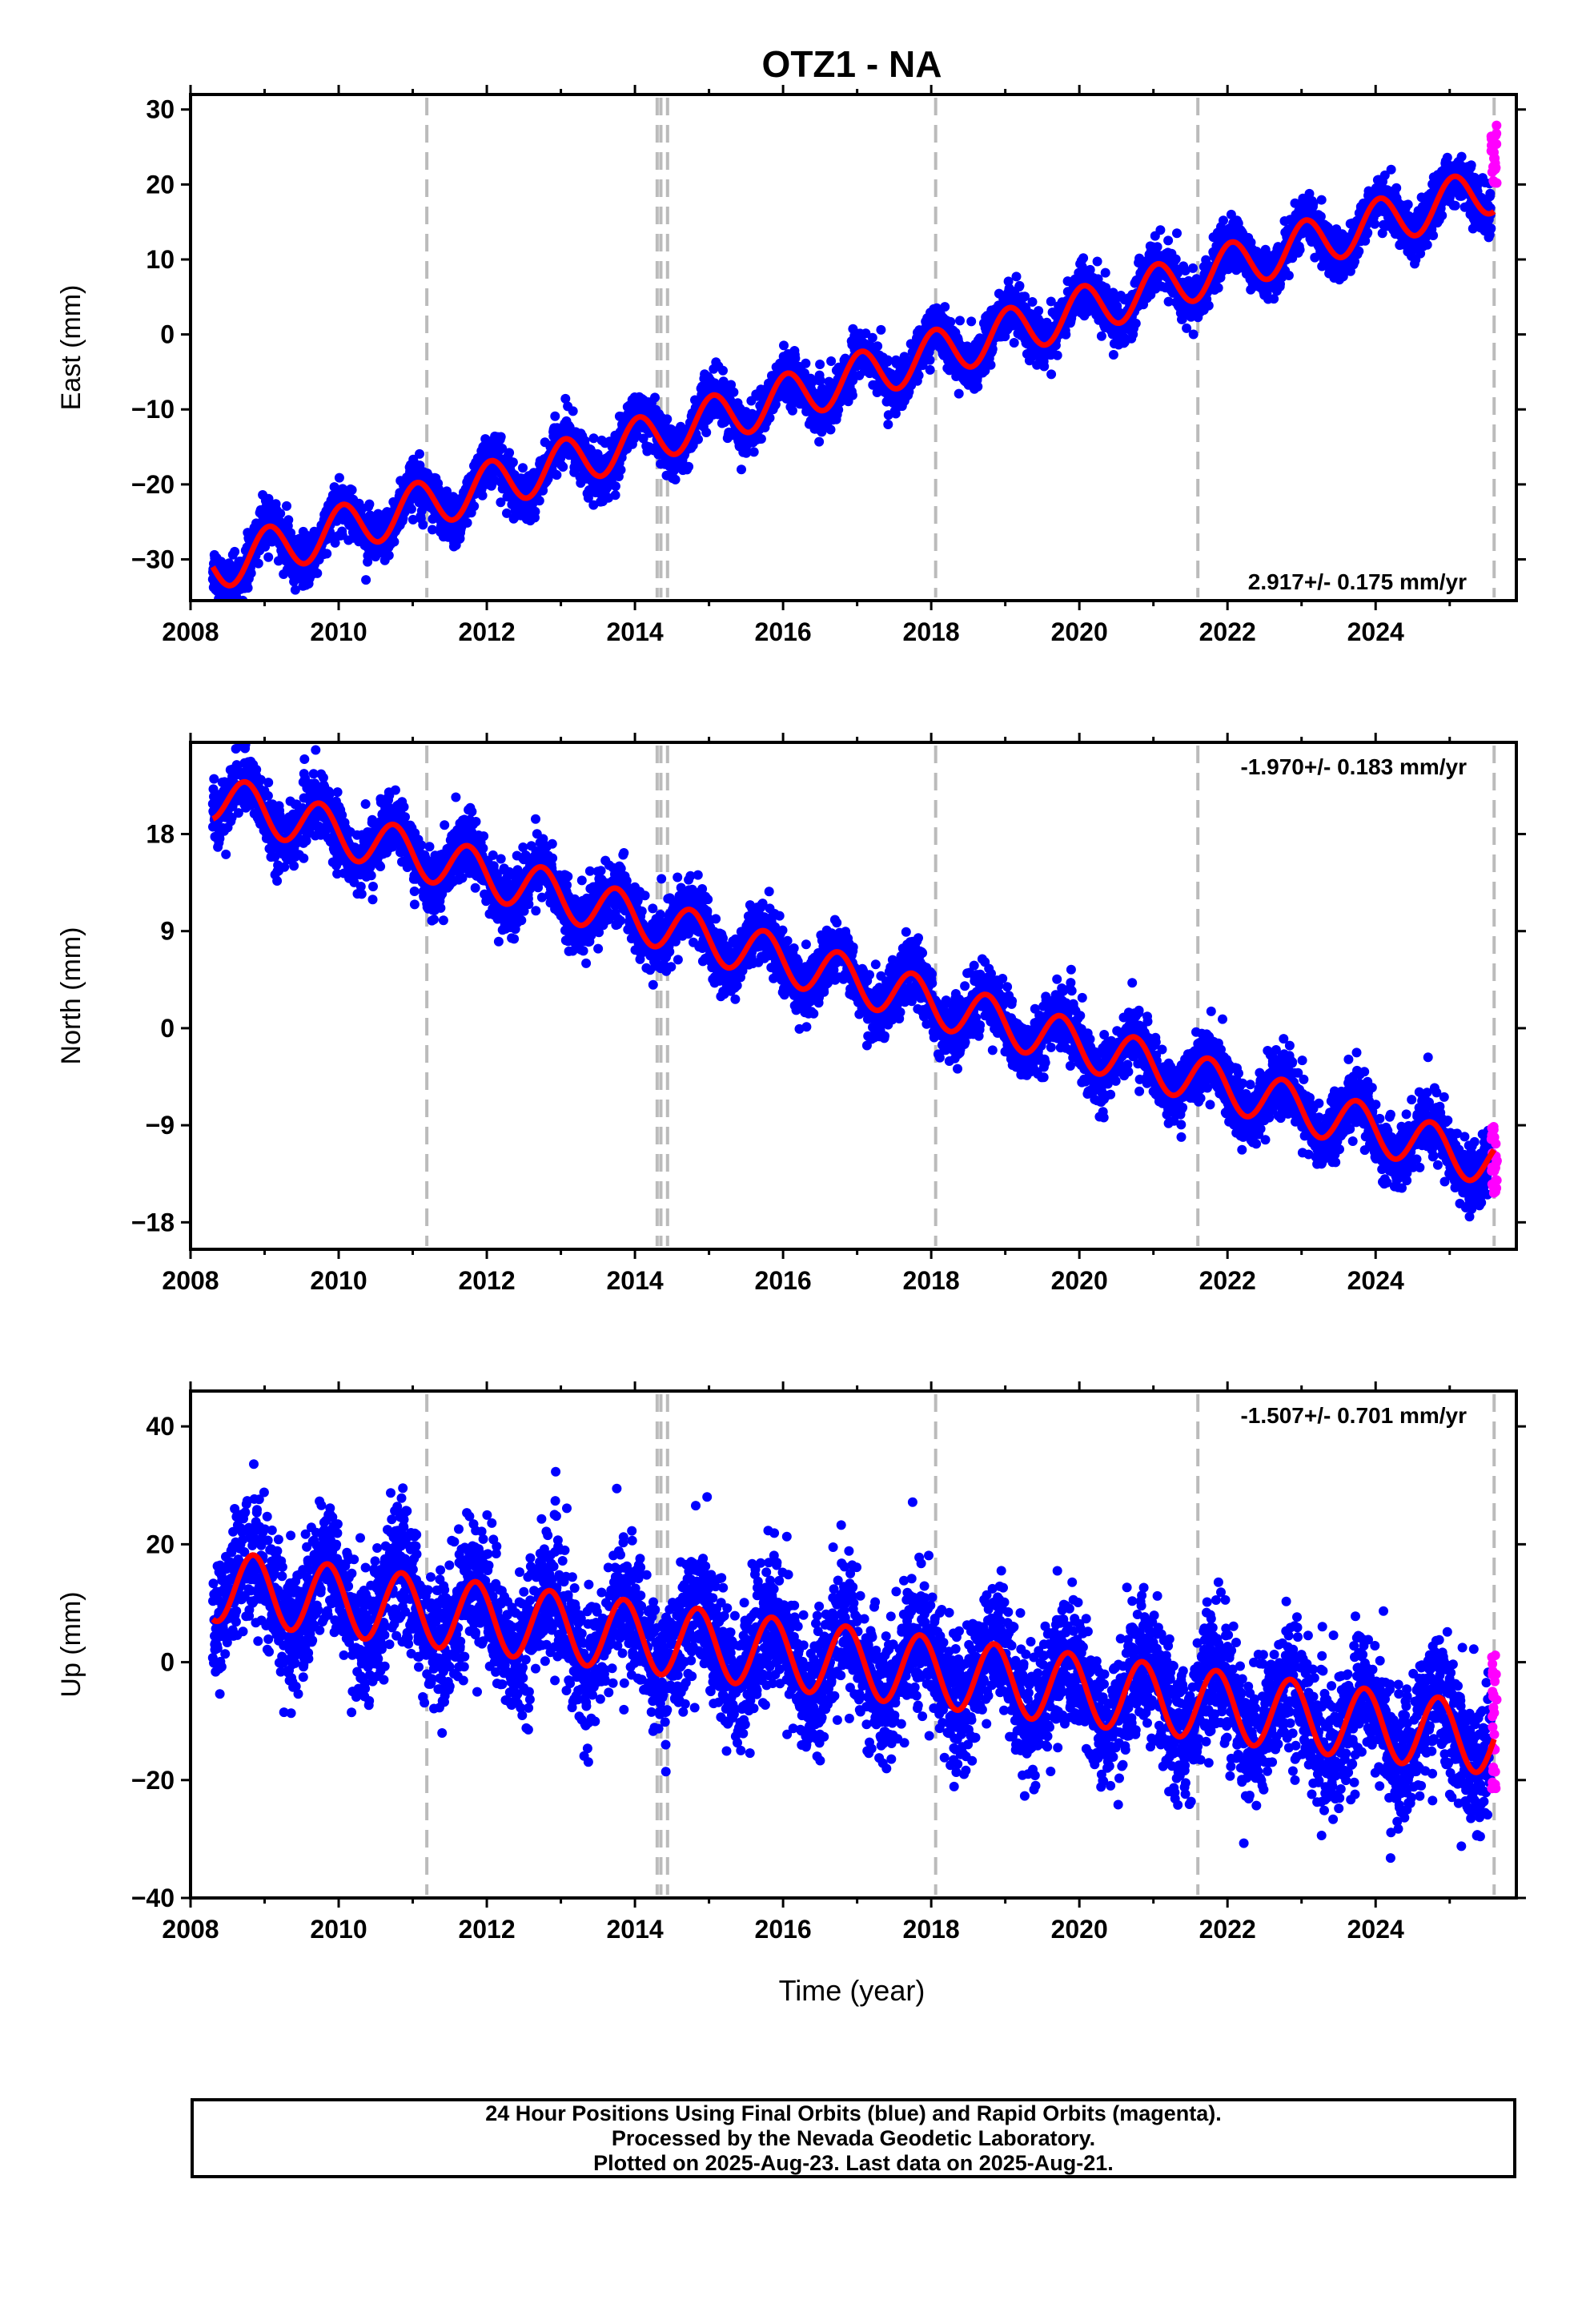 The image size is (1582, 2324). What do you see at coordinates (852, 64) in the screenshot?
I see `chart-title: OTZ1 - NA` at bounding box center [852, 64].